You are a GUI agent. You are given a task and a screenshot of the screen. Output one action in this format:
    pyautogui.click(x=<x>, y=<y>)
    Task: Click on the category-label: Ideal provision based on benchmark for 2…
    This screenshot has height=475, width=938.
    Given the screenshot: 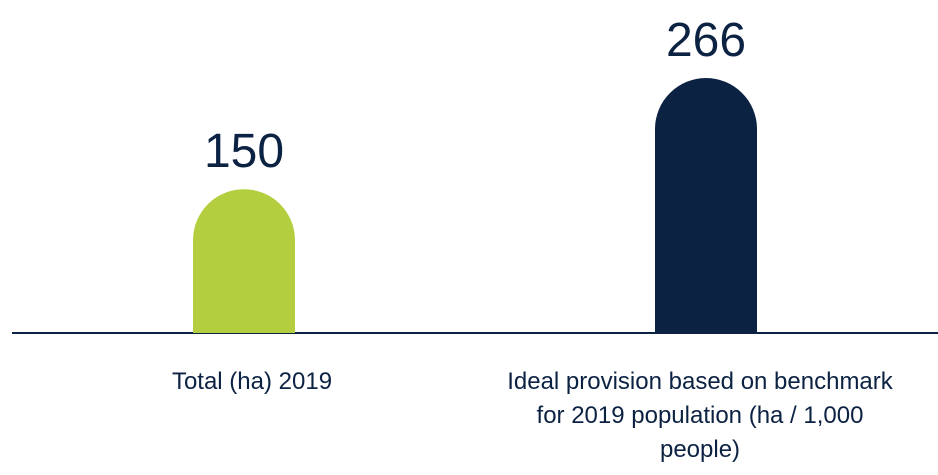 What is the action you would take?
    pyautogui.click(x=700, y=415)
    